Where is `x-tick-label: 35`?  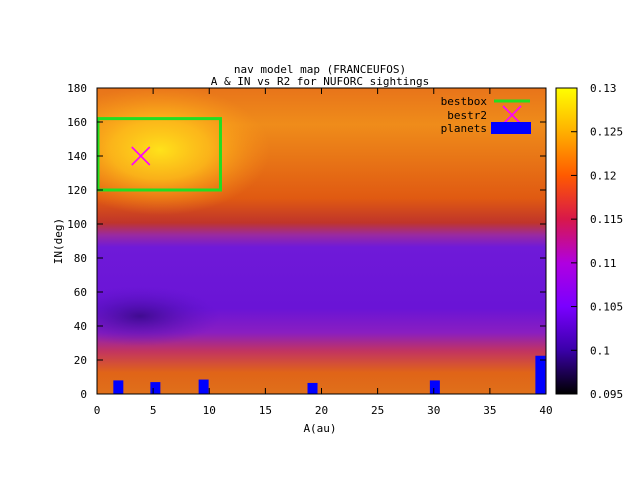
x-tick-label: 35 is located at coordinates (489, 410).